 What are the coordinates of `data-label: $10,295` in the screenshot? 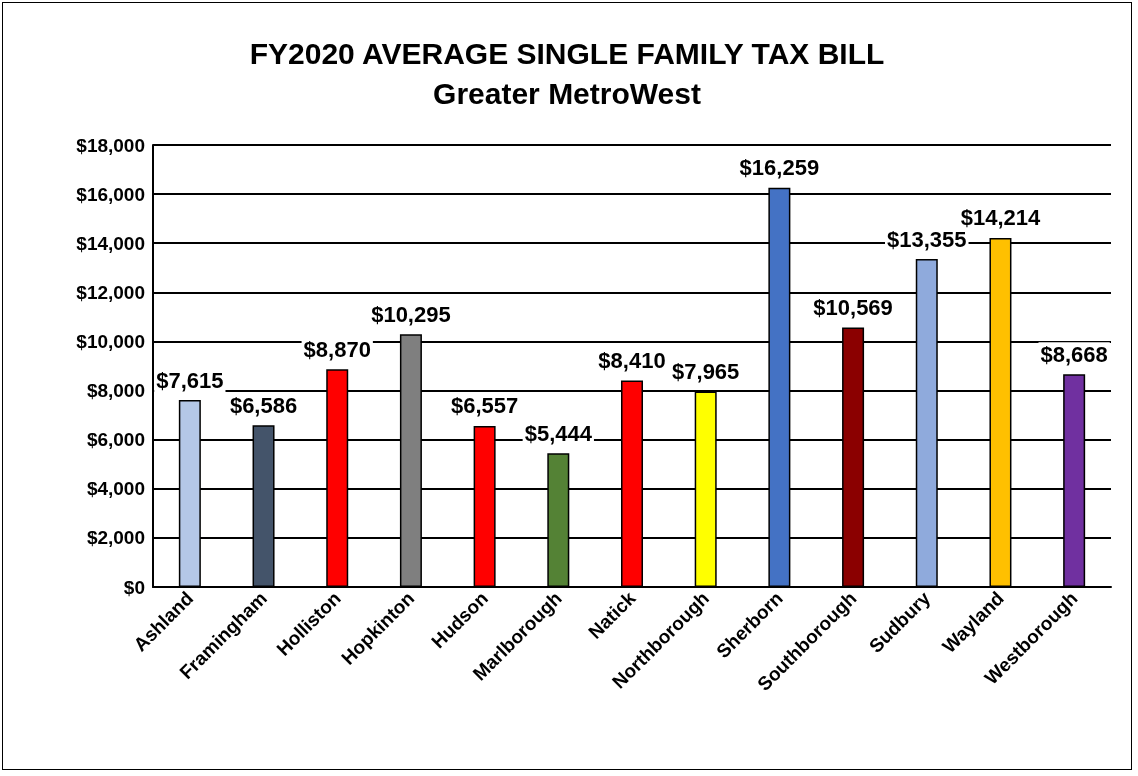 It's located at (411, 314).